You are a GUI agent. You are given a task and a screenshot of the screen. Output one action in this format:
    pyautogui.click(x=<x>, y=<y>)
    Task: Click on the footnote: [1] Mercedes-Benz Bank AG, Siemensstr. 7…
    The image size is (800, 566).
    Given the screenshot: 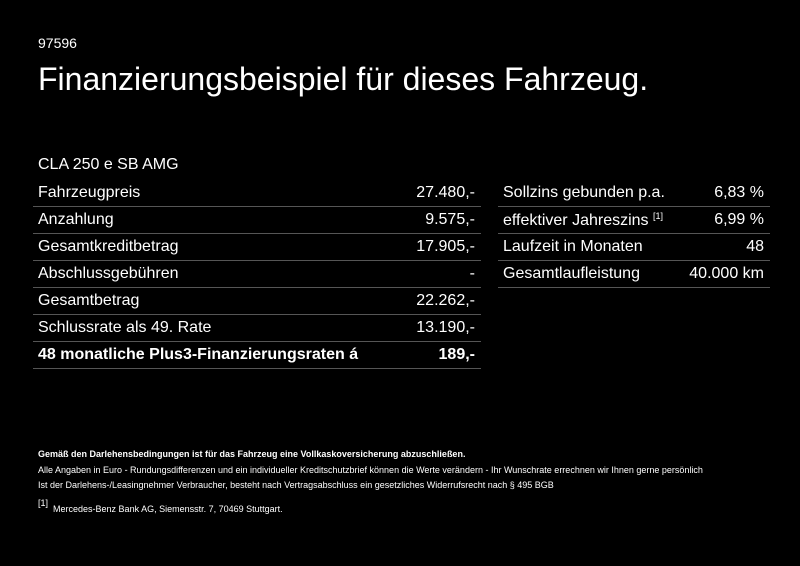 What is the action you would take?
    pyautogui.click(x=408, y=506)
    